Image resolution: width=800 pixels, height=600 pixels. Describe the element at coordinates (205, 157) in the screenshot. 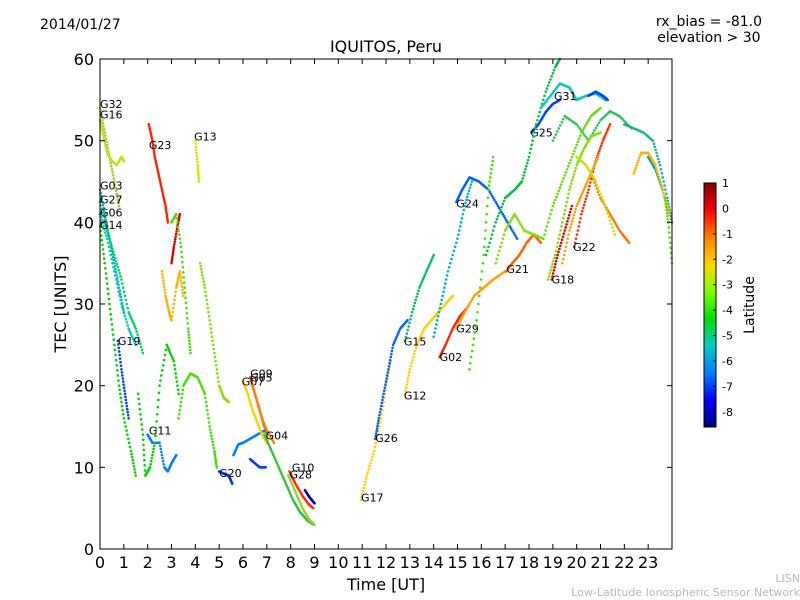

I see `series-G13: G13` at that location.